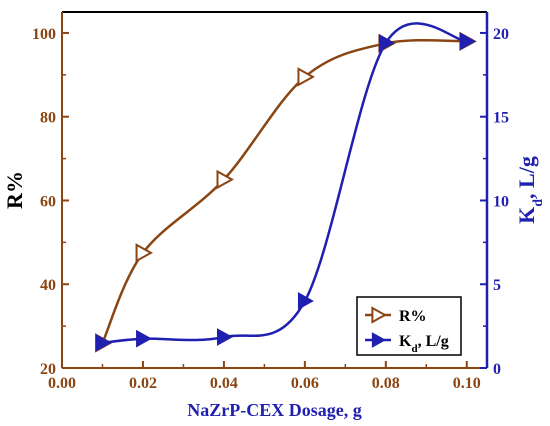 This screenshot has height=426, width=550. I want to click on right-tick-label: 10, so click(501, 201).